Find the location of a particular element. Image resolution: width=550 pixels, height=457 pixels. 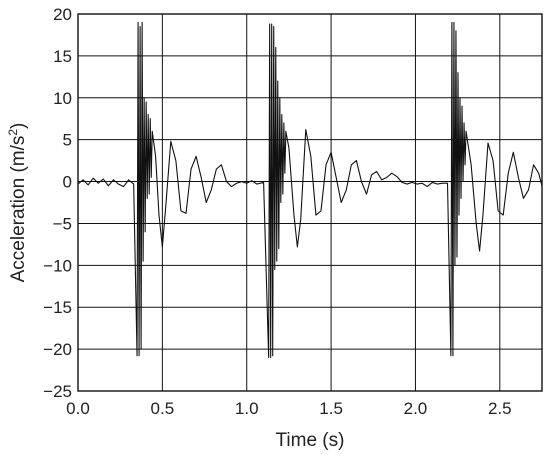

y-tick-label: 15 is located at coordinates (62, 56).